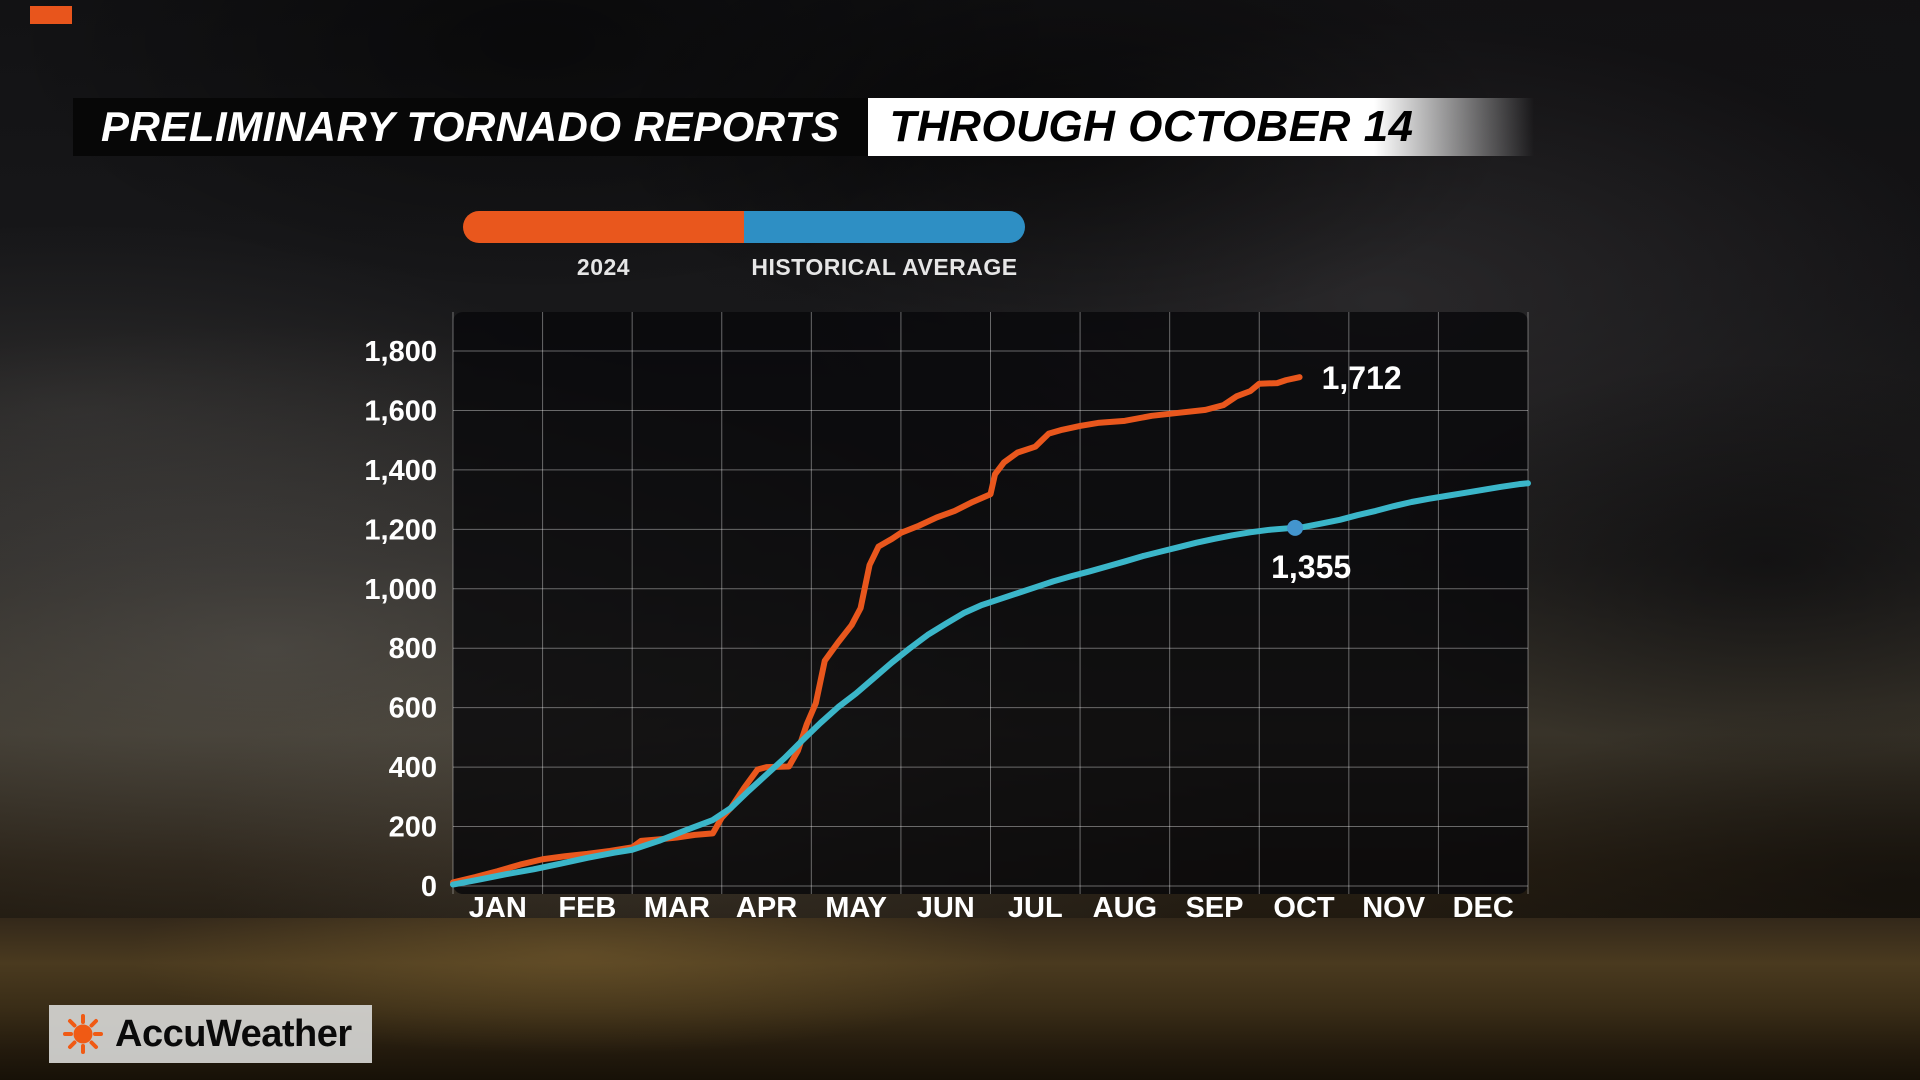  I want to click on accuweather-logo: AccuWeather, so click(210, 1034).